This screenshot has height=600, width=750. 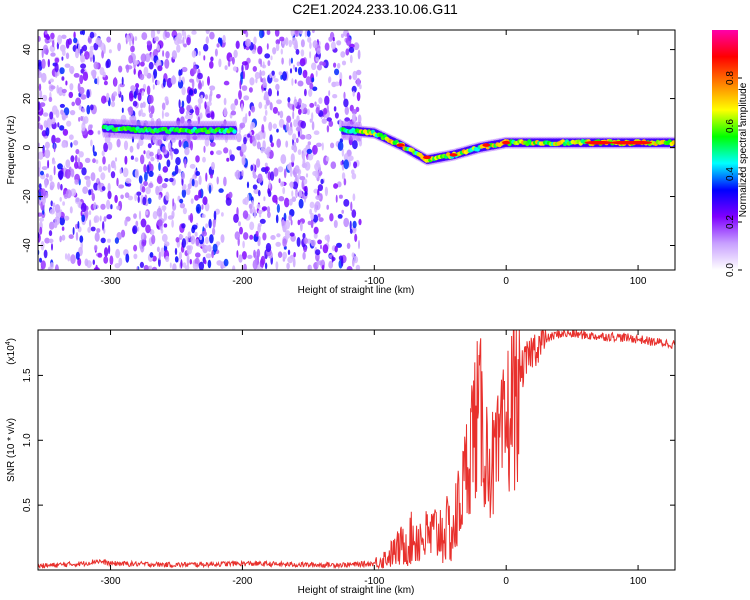 What do you see at coordinates (374, 281) in the screenshot?
I see `x-tick-label: -100` at bounding box center [374, 281].